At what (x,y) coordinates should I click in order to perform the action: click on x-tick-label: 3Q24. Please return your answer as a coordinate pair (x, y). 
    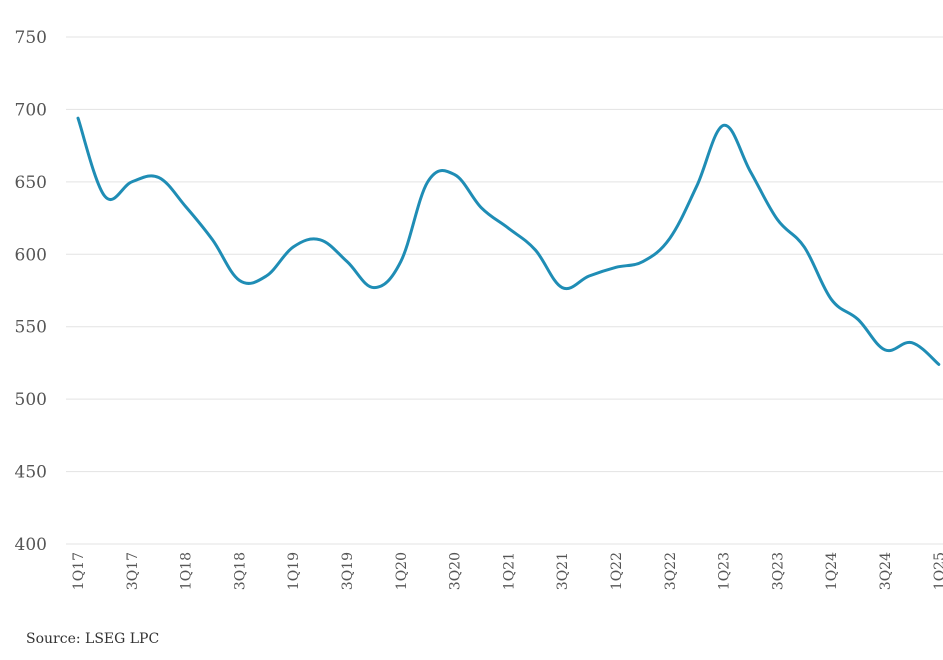
    Looking at the image, I should click on (886, 571).